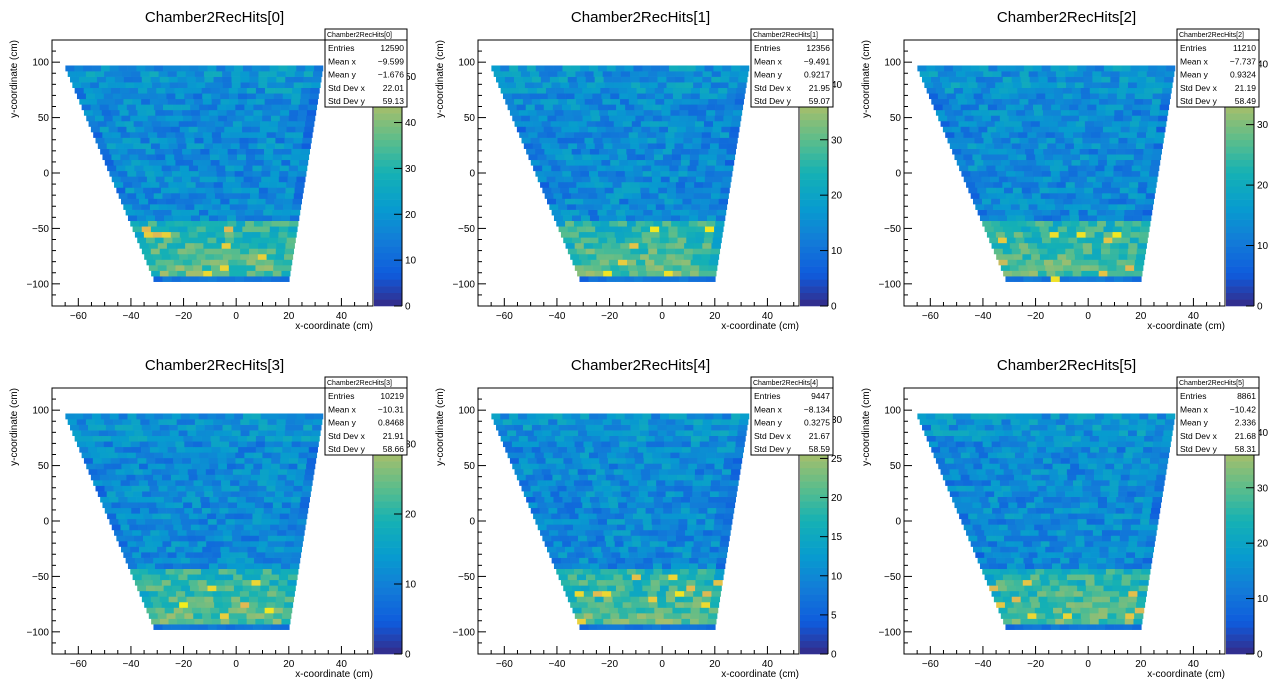  Describe the element at coordinates (37, 284) in the screenshot. I see `y-tick-label: −100` at that location.